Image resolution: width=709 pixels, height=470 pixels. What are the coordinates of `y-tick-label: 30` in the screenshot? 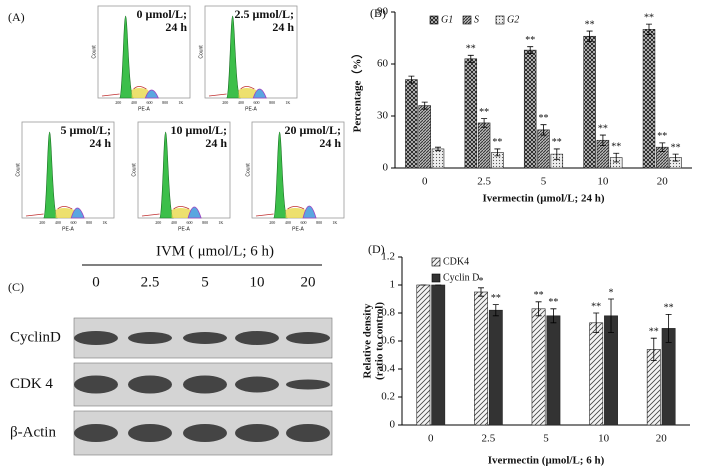 It's located at (383, 116).